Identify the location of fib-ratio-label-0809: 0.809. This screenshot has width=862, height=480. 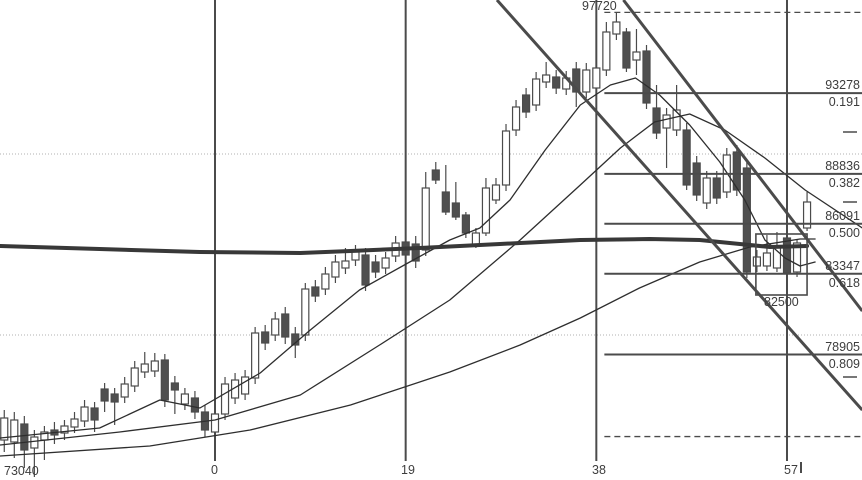
(844, 364).